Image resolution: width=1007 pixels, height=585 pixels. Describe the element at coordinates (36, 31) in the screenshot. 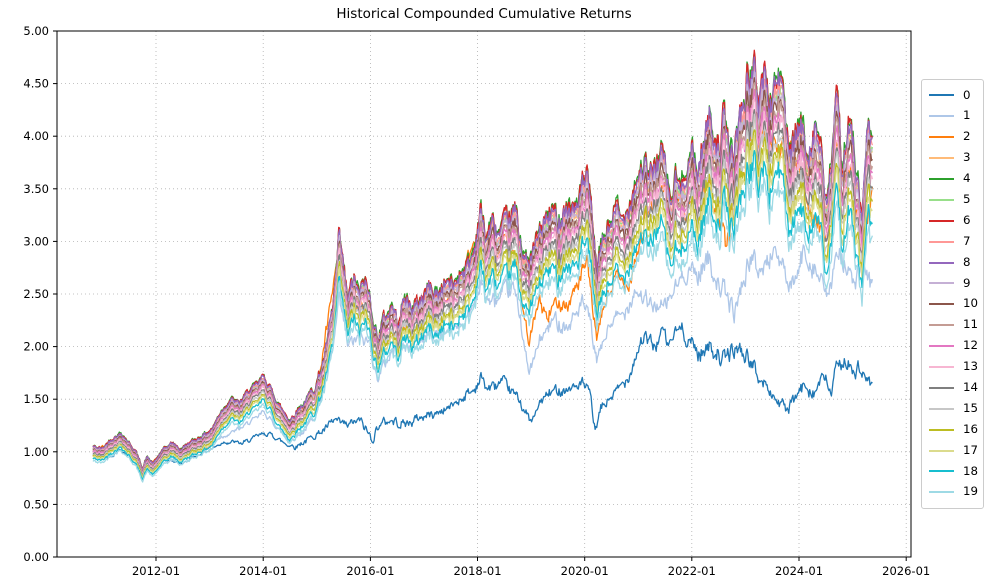

I see `y-tick-label: 5.00` at that location.